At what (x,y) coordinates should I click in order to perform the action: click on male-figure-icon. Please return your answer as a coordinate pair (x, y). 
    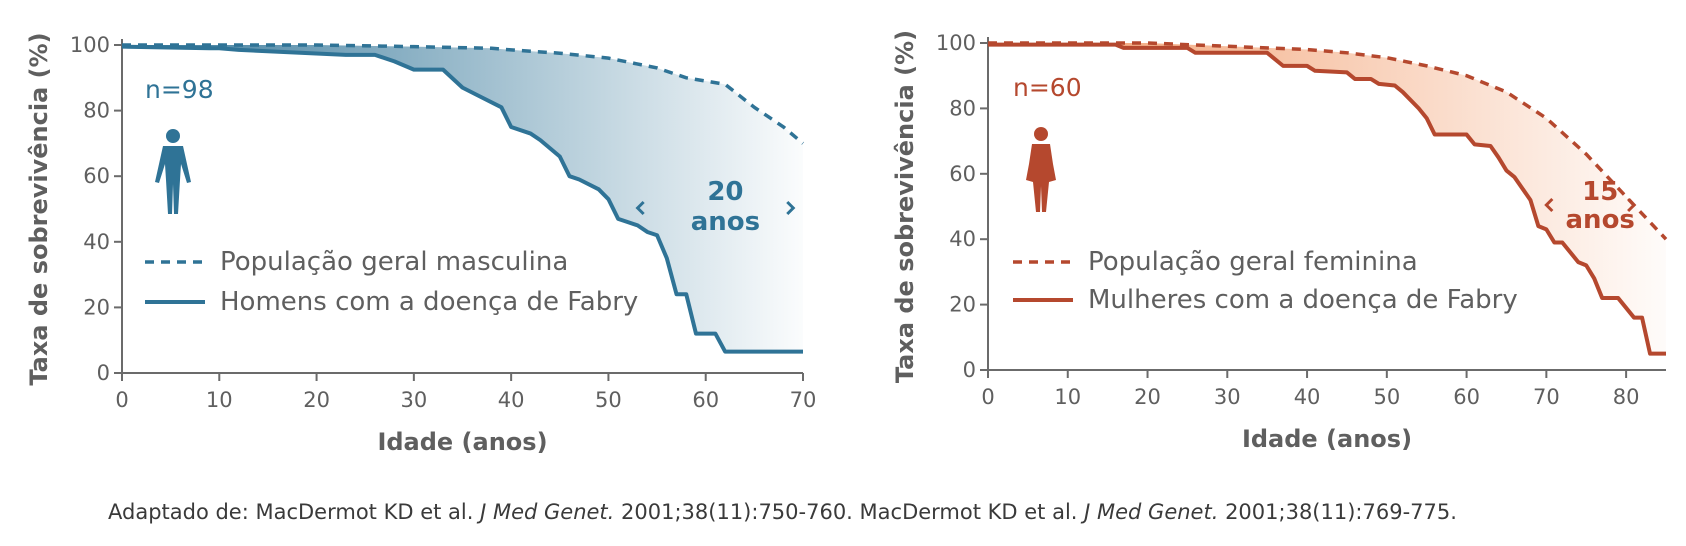
    Looking at the image, I should click on (173, 171).